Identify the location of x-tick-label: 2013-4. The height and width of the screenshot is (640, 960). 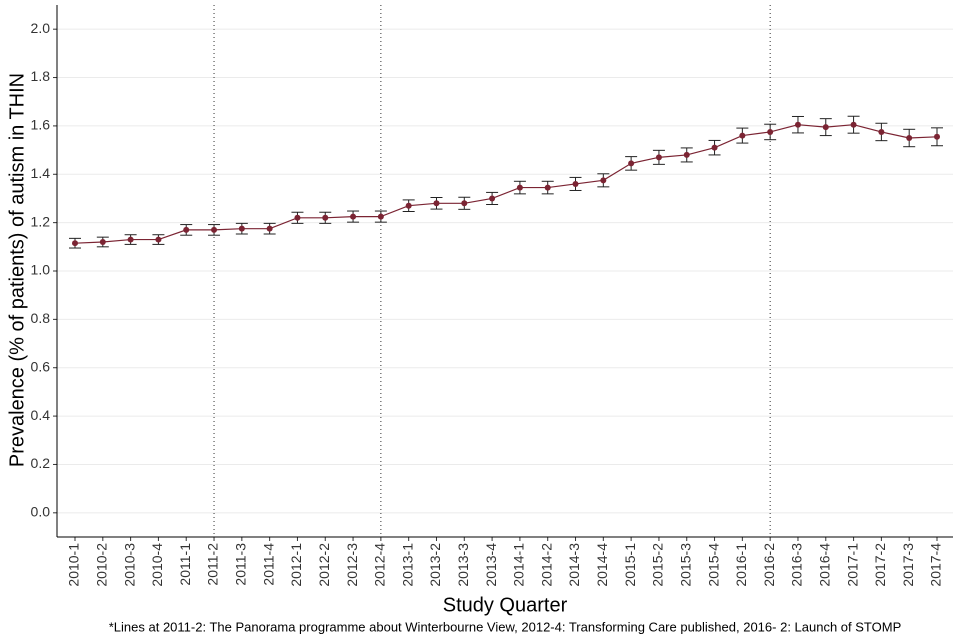
(491, 565).